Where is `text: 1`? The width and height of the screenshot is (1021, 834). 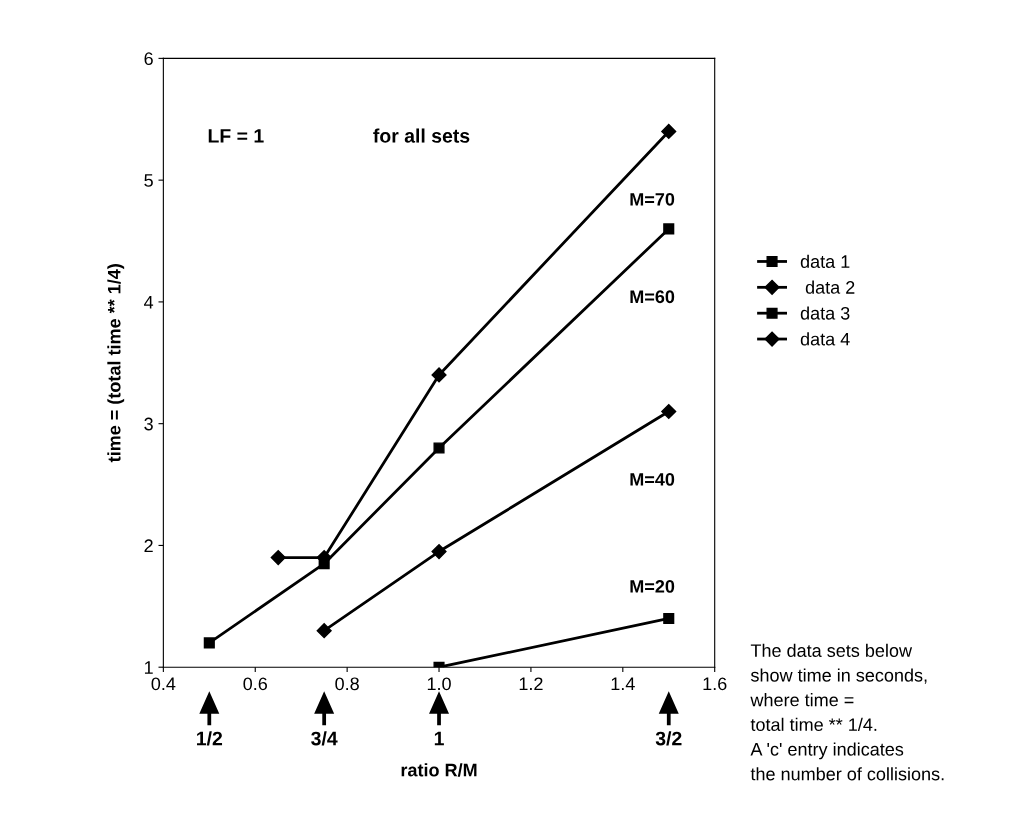 text: 1 is located at coordinates (439, 738).